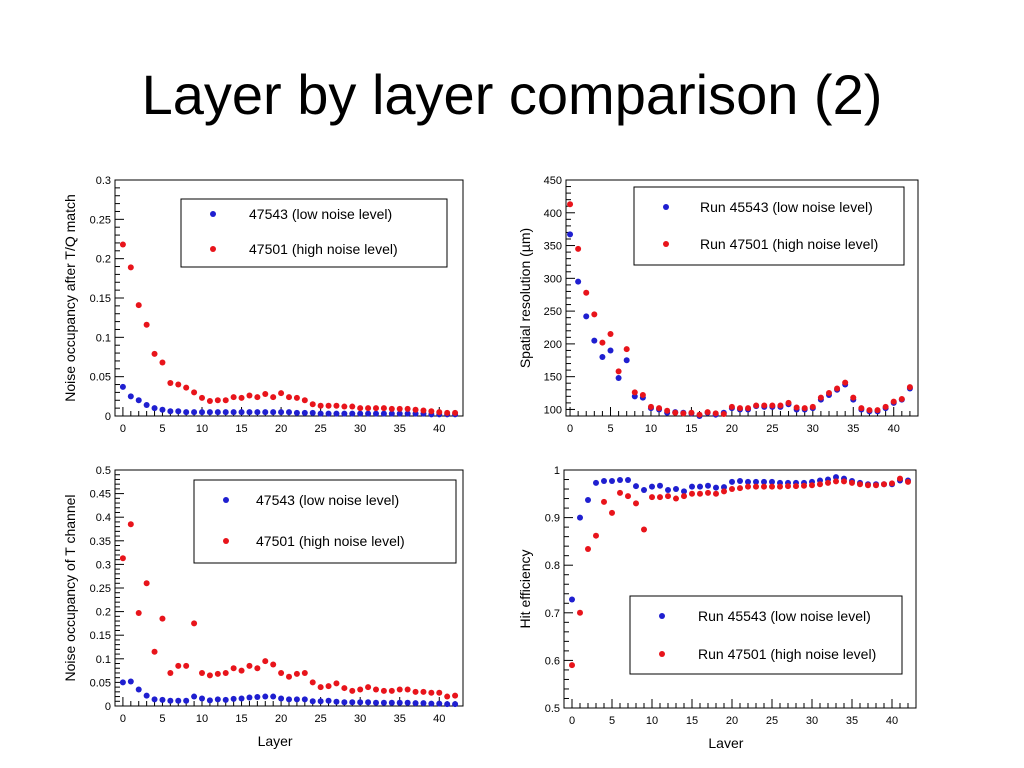 The image size is (1024, 768). What do you see at coordinates (512, 94) in the screenshot?
I see `slide-title: Layer by layer comparison (2)` at bounding box center [512, 94].